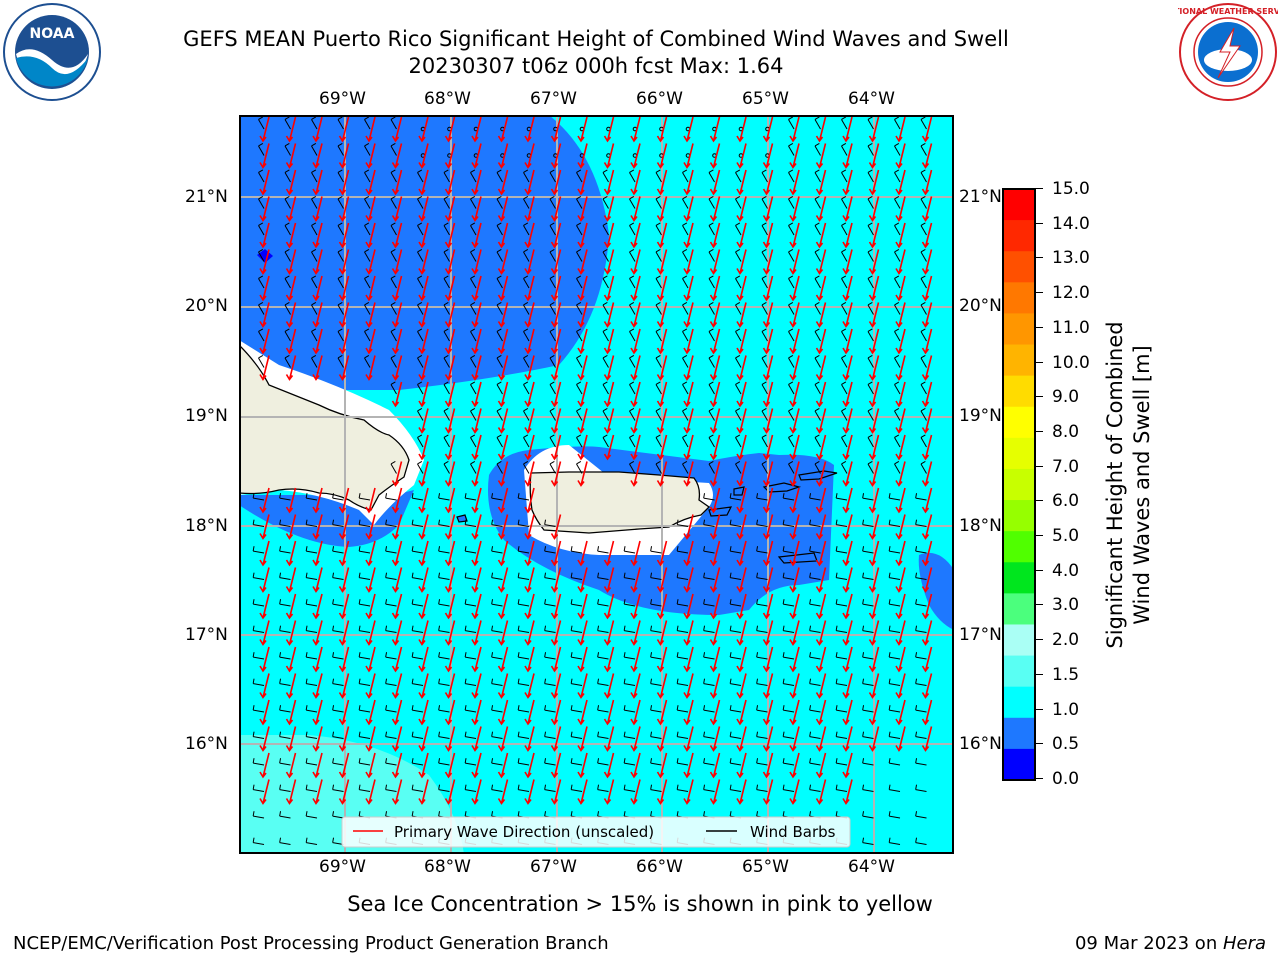 The image size is (1280, 960). What do you see at coordinates (1019, 422) in the screenshot?
I see `colorbar-segment` at bounding box center [1019, 422].